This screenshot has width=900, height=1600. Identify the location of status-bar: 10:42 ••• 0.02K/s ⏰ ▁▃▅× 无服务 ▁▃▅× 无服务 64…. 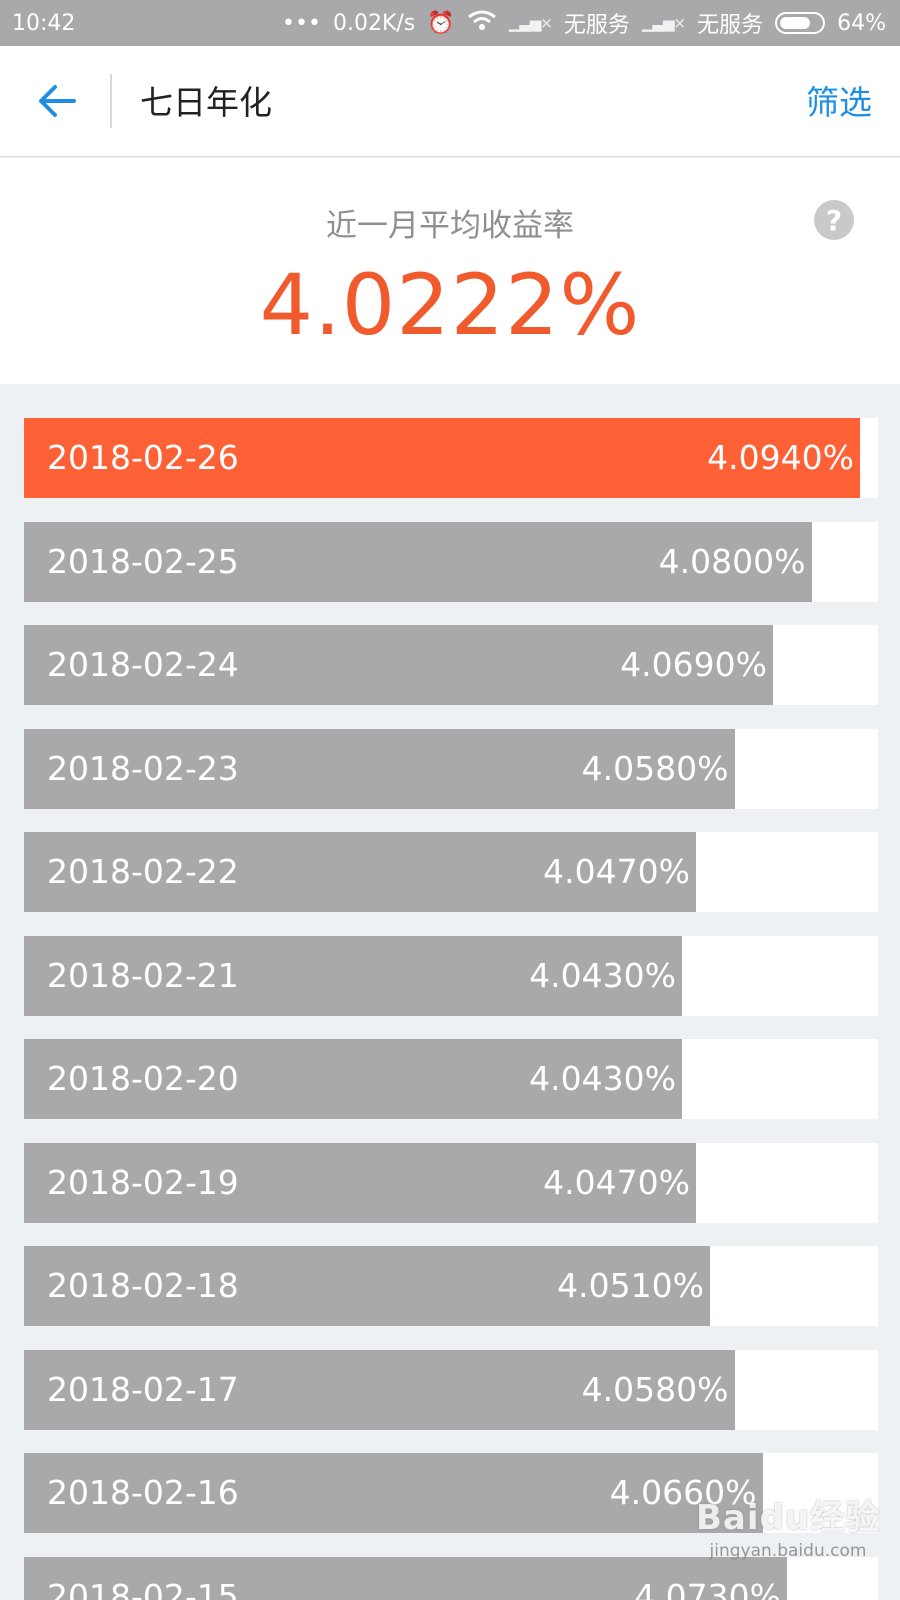
(450, 23).